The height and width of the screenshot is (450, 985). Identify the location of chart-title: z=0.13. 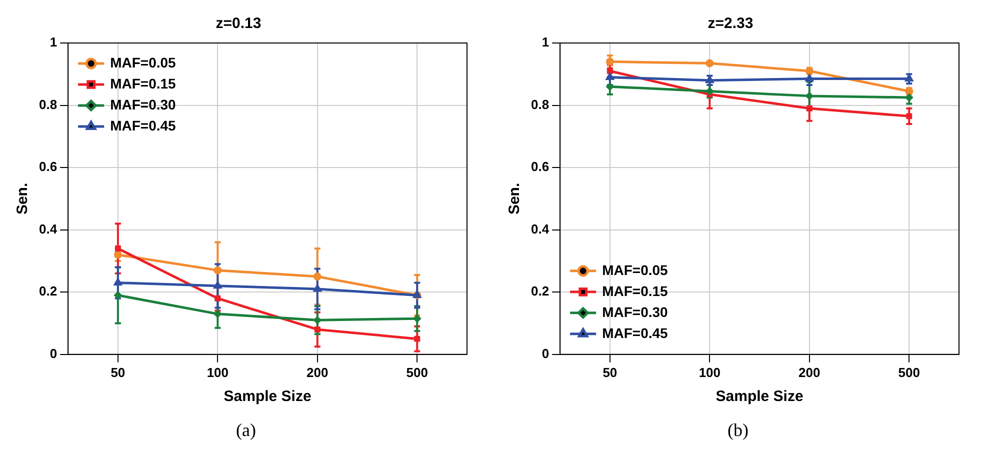
(239, 23).